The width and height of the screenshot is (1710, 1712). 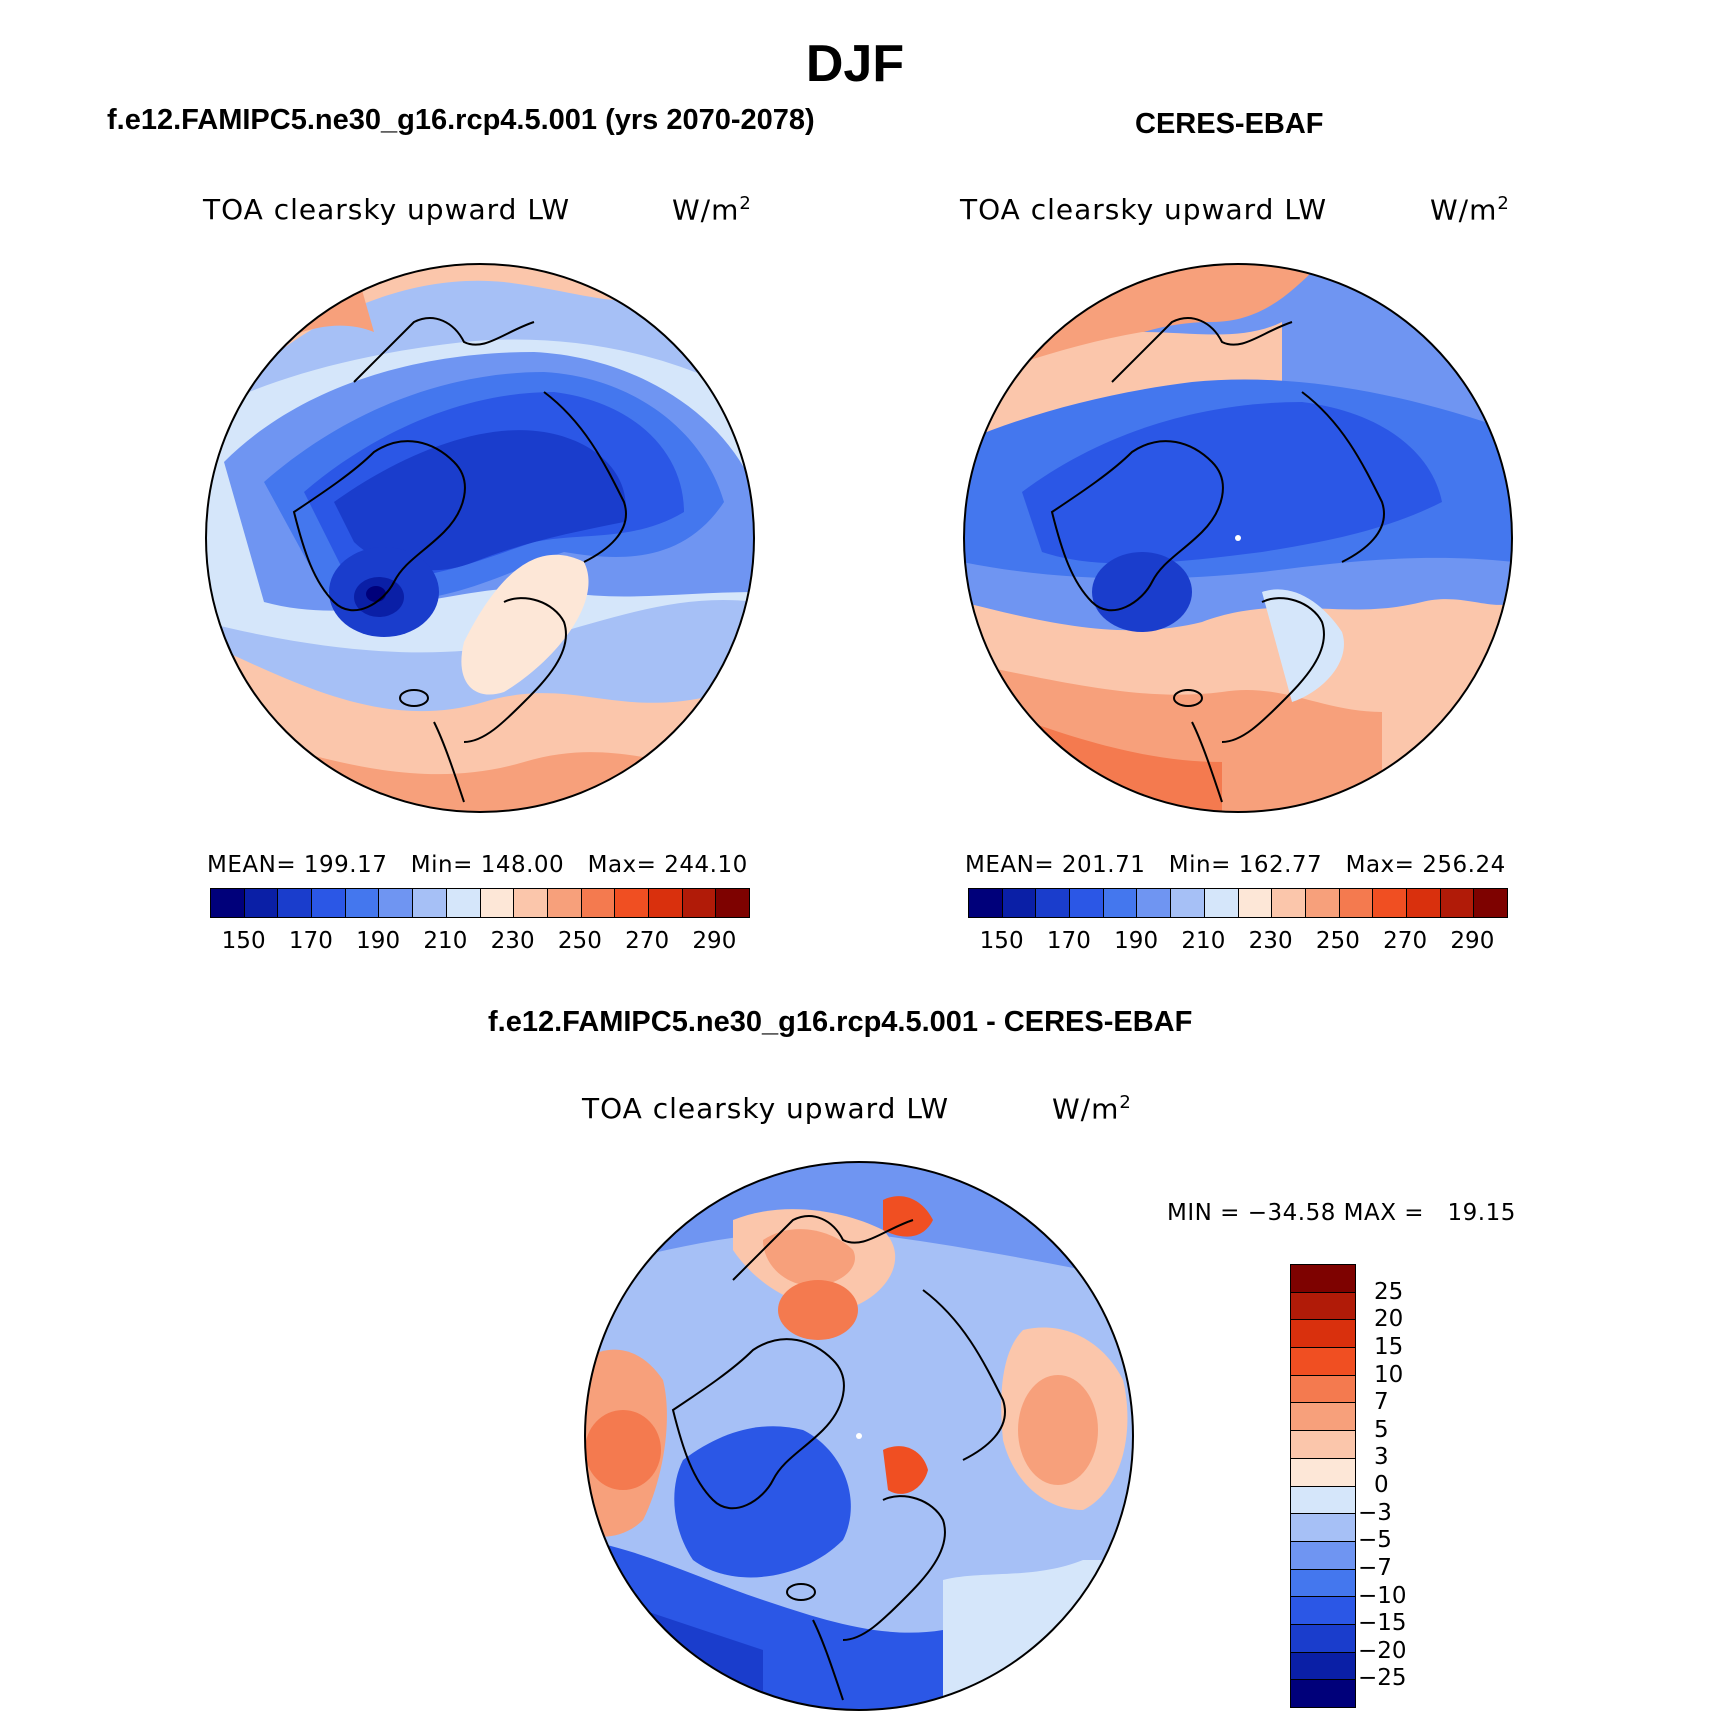 What do you see at coordinates (1238, 538) in the screenshot?
I see `obs-polar-map` at bounding box center [1238, 538].